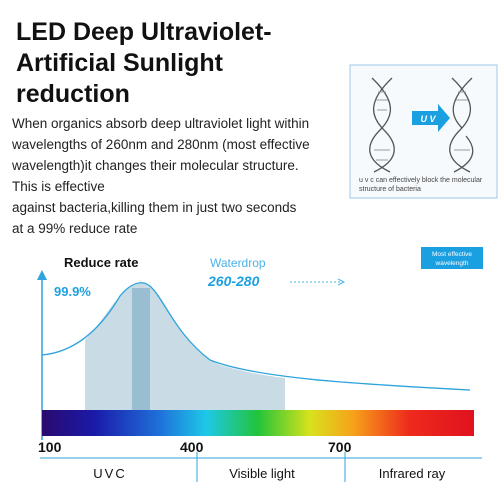 Image resolution: width=500 pixels, height=500 pixels. I want to click on tick-label: 700, so click(340, 447).